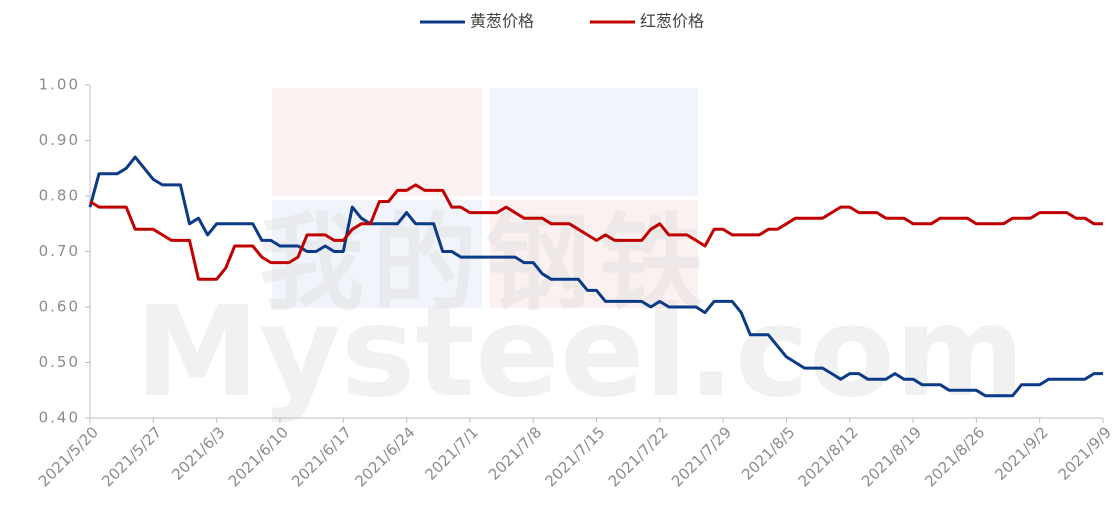 Image resolution: width=1112 pixels, height=525 pixels. What do you see at coordinates (1021, 453) in the screenshot?
I see `x-tick-label: 2021/9/2` at bounding box center [1021, 453].